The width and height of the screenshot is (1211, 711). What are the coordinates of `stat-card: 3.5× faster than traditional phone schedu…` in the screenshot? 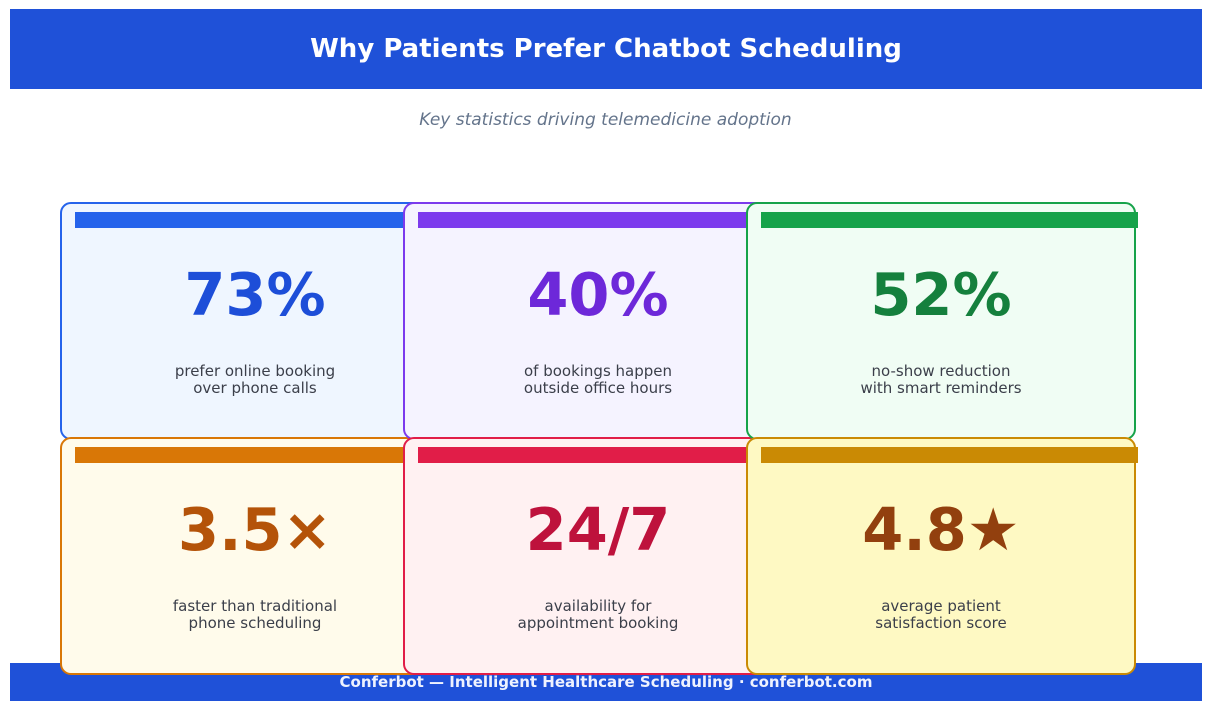 It's located at (256, 556).